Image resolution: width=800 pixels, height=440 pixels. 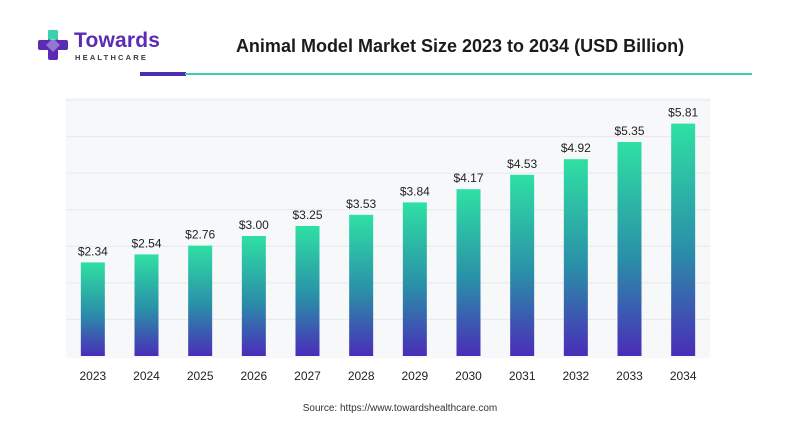 I want to click on bar-2028, so click(x=361, y=285).